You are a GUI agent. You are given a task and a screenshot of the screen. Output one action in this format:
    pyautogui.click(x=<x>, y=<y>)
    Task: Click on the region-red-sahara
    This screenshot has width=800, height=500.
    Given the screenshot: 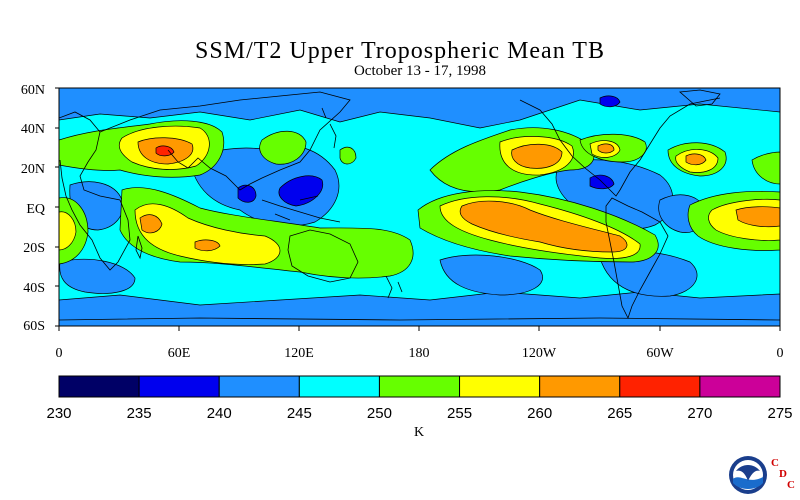 What is the action you would take?
    pyautogui.click(x=165, y=151)
    